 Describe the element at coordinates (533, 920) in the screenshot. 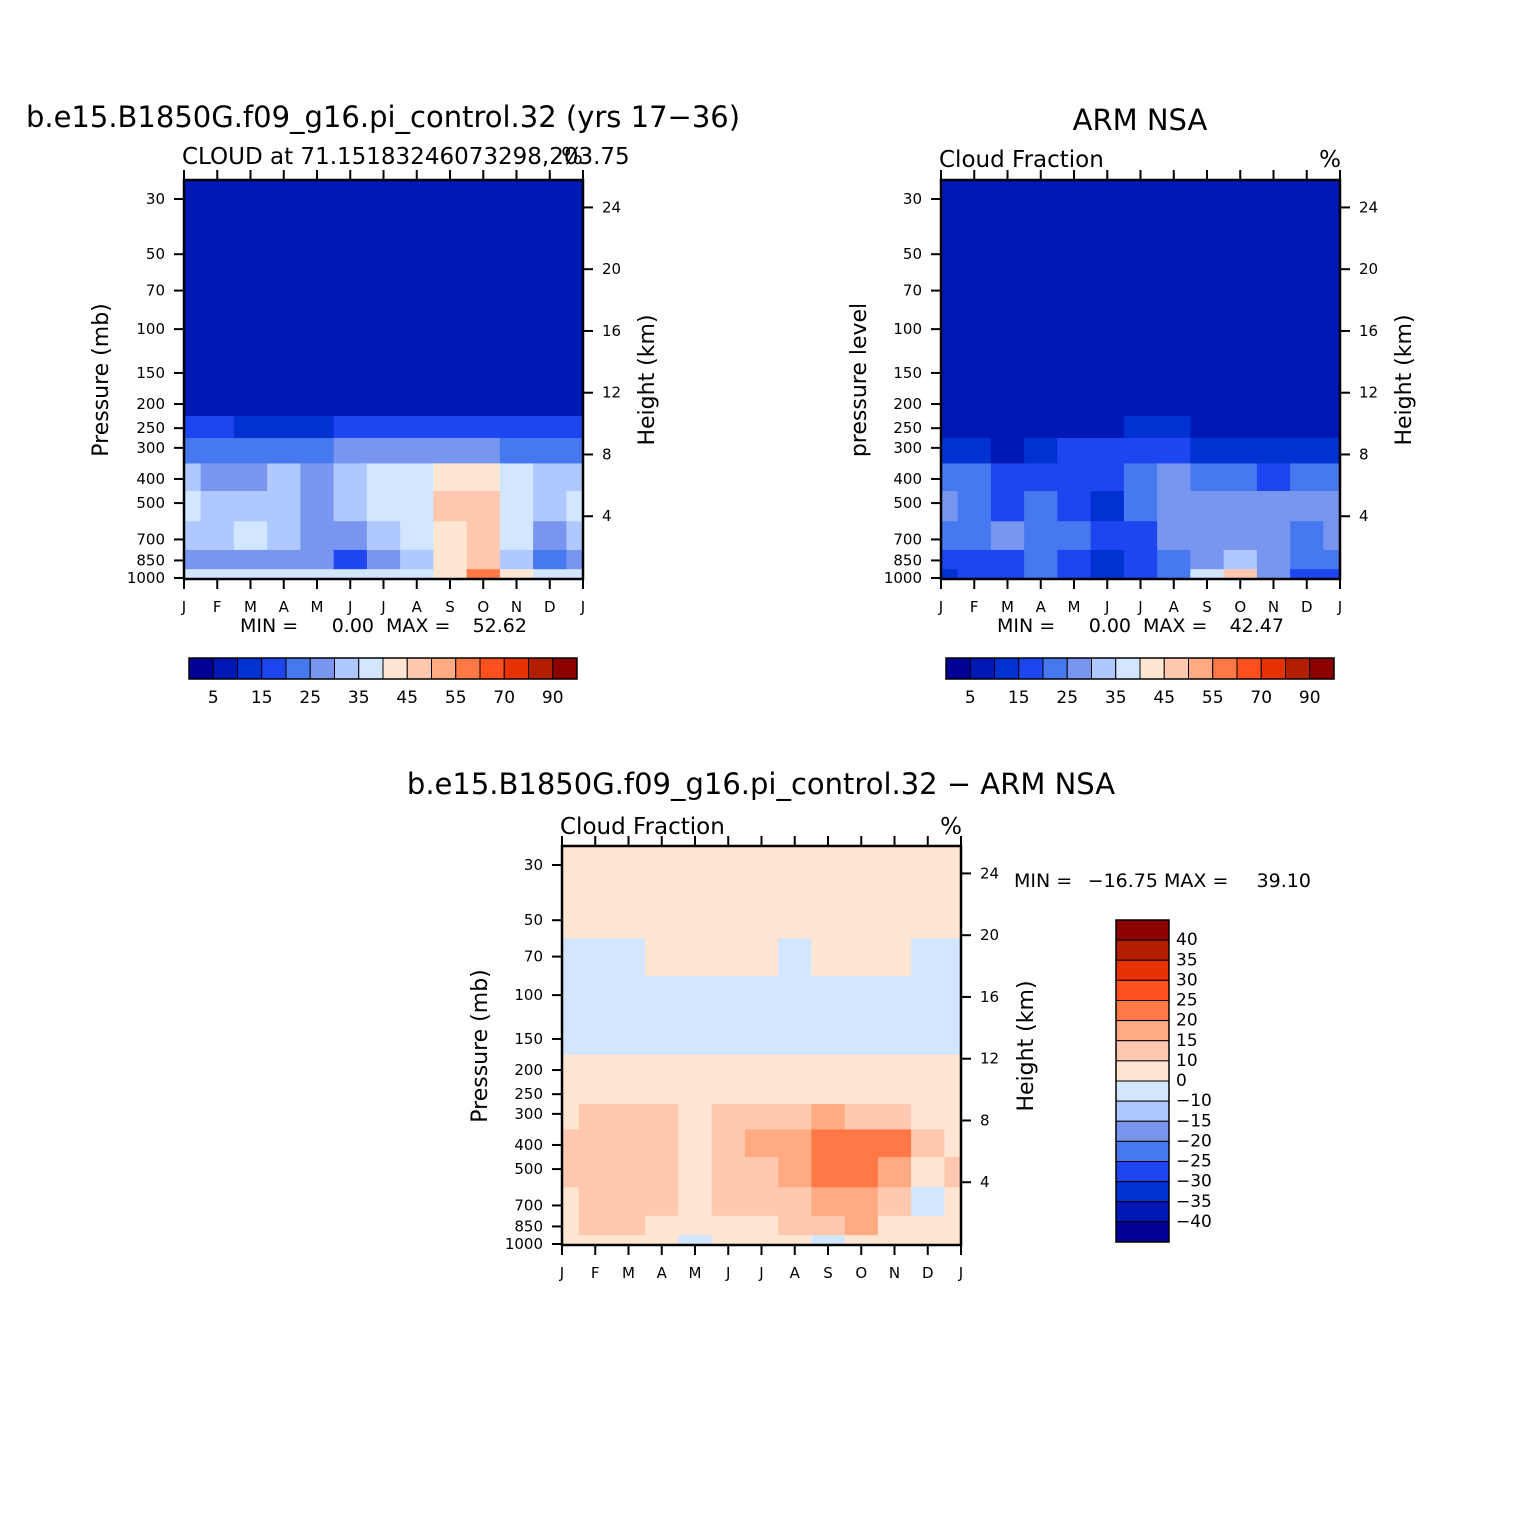

I see `diff-ytick-label: 50` at that location.